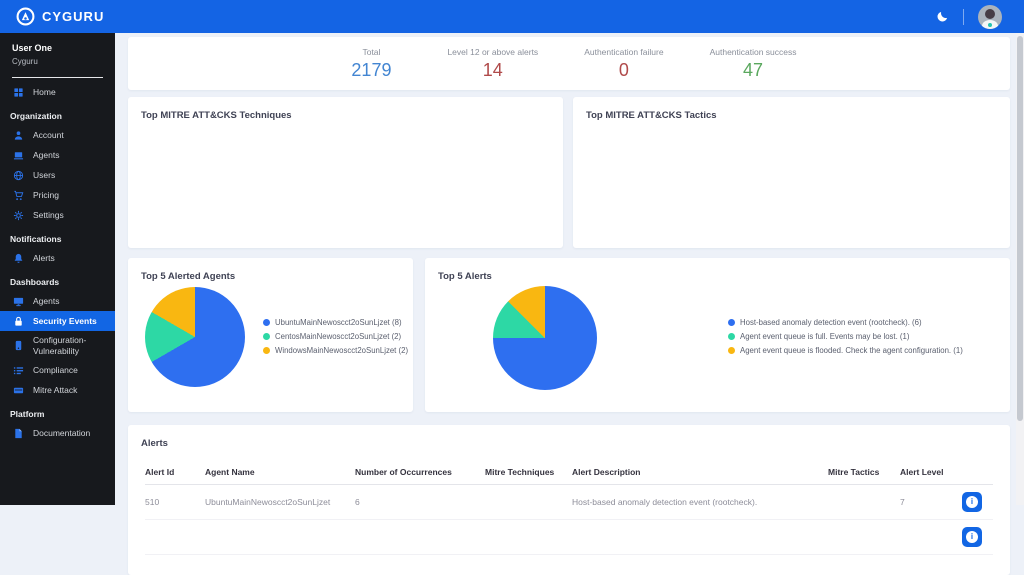 The width and height of the screenshot is (1024, 575). Describe the element at coordinates (48, 134) in the screenshot. I see `sidebar-item-label: Account` at that location.